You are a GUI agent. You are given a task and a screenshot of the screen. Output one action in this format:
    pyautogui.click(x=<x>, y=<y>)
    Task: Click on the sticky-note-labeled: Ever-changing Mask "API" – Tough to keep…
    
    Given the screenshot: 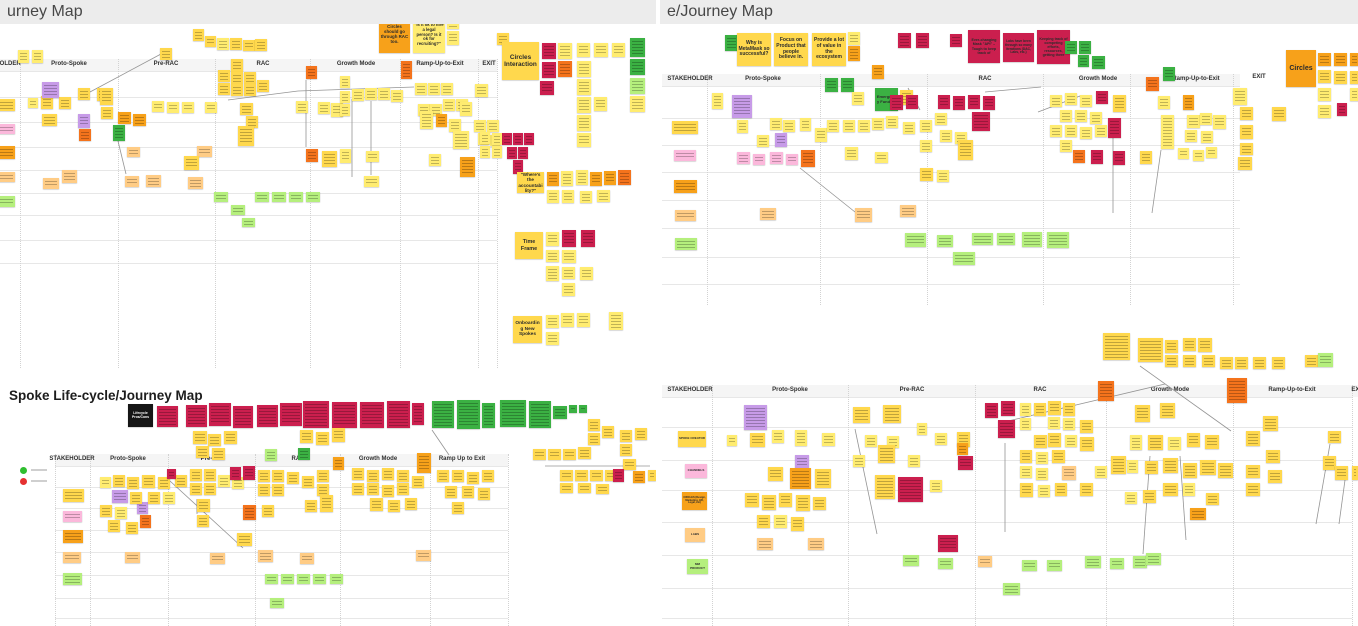 What is the action you would take?
    pyautogui.click(x=984, y=46)
    